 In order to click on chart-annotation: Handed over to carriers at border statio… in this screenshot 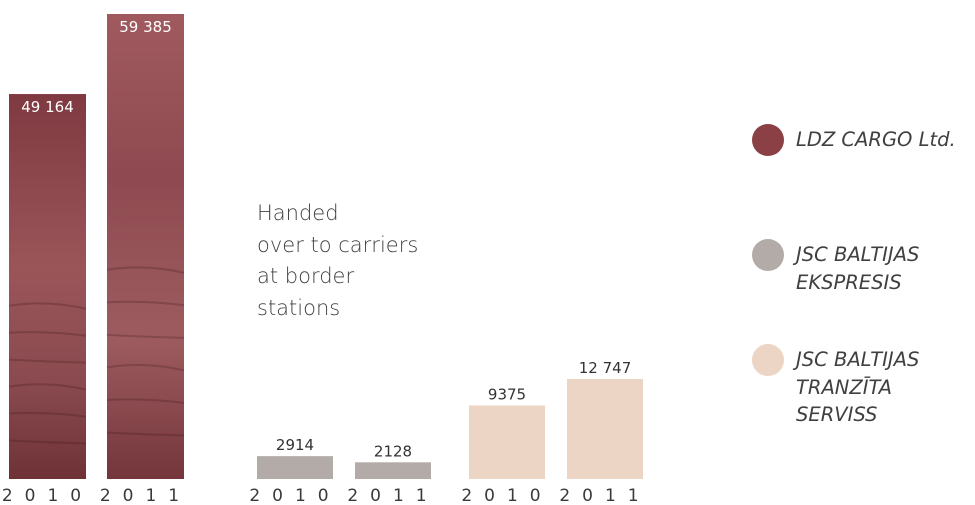, I will do `click(338, 260)`.